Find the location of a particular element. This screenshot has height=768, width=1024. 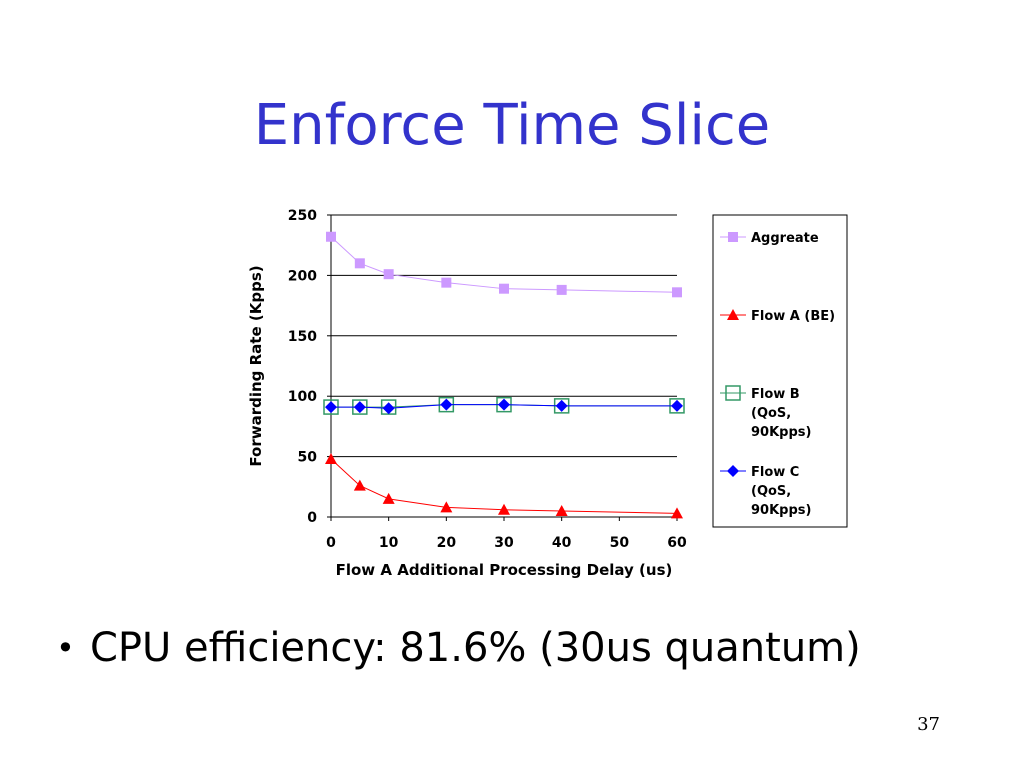

y-axis-label: Forwarding Rate (Kpps) is located at coordinates (256, 365).